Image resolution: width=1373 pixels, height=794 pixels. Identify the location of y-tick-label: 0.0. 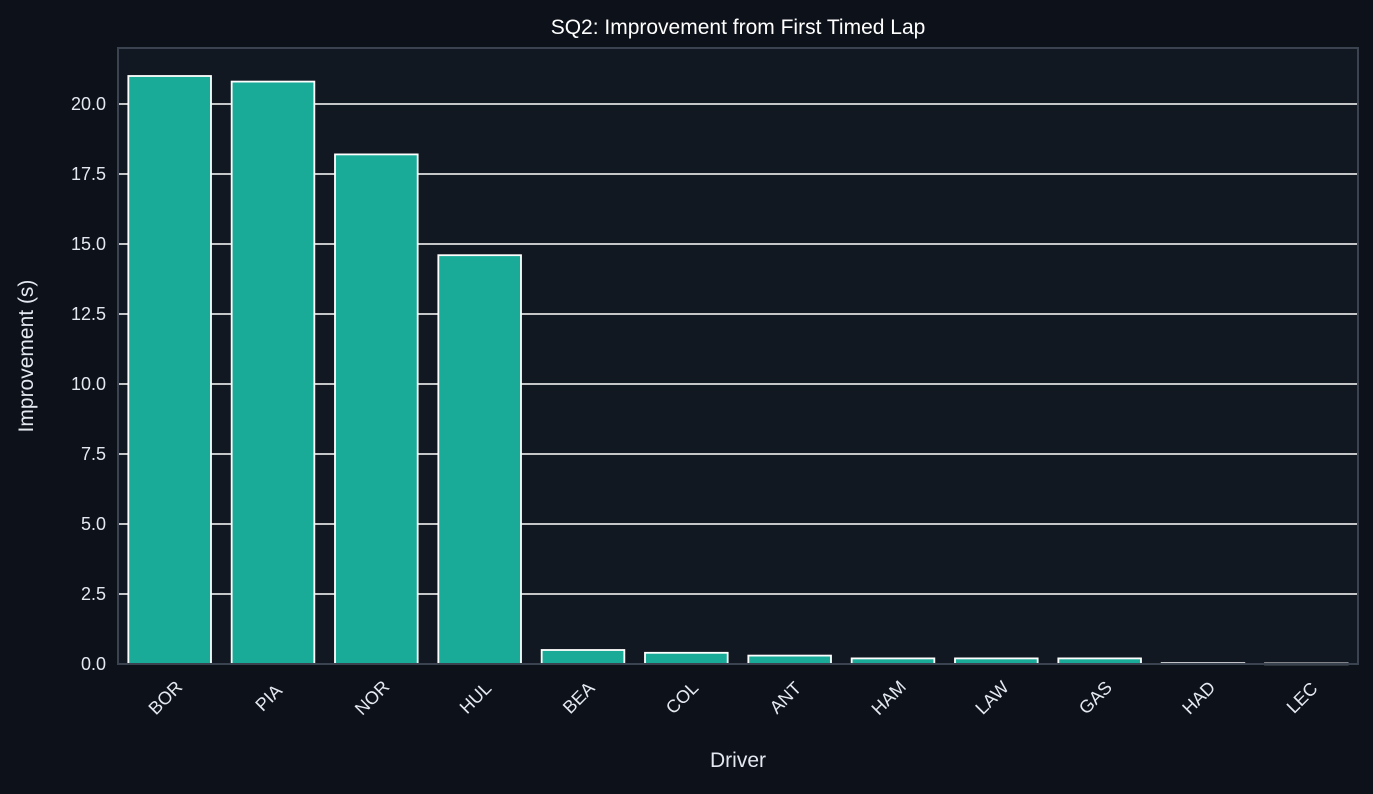
(93, 664).